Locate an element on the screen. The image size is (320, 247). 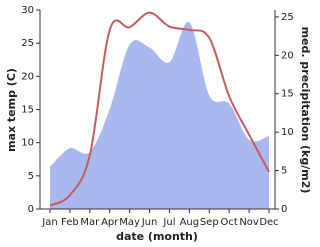
y-tick-label: 20 is located at coordinates (27, 76).